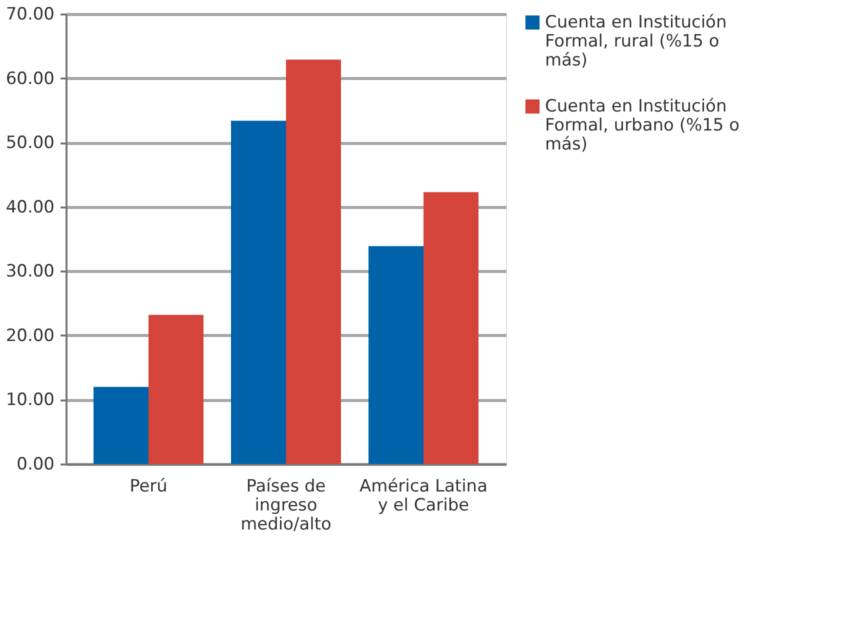 The width and height of the screenshot is (868, 641). What do you see at coordinates (642, 125) in the screenshot?
I see `legend-label: Cuenta en Institución Formal, urbano (%15 o más)` at bounding box center [642, 125].